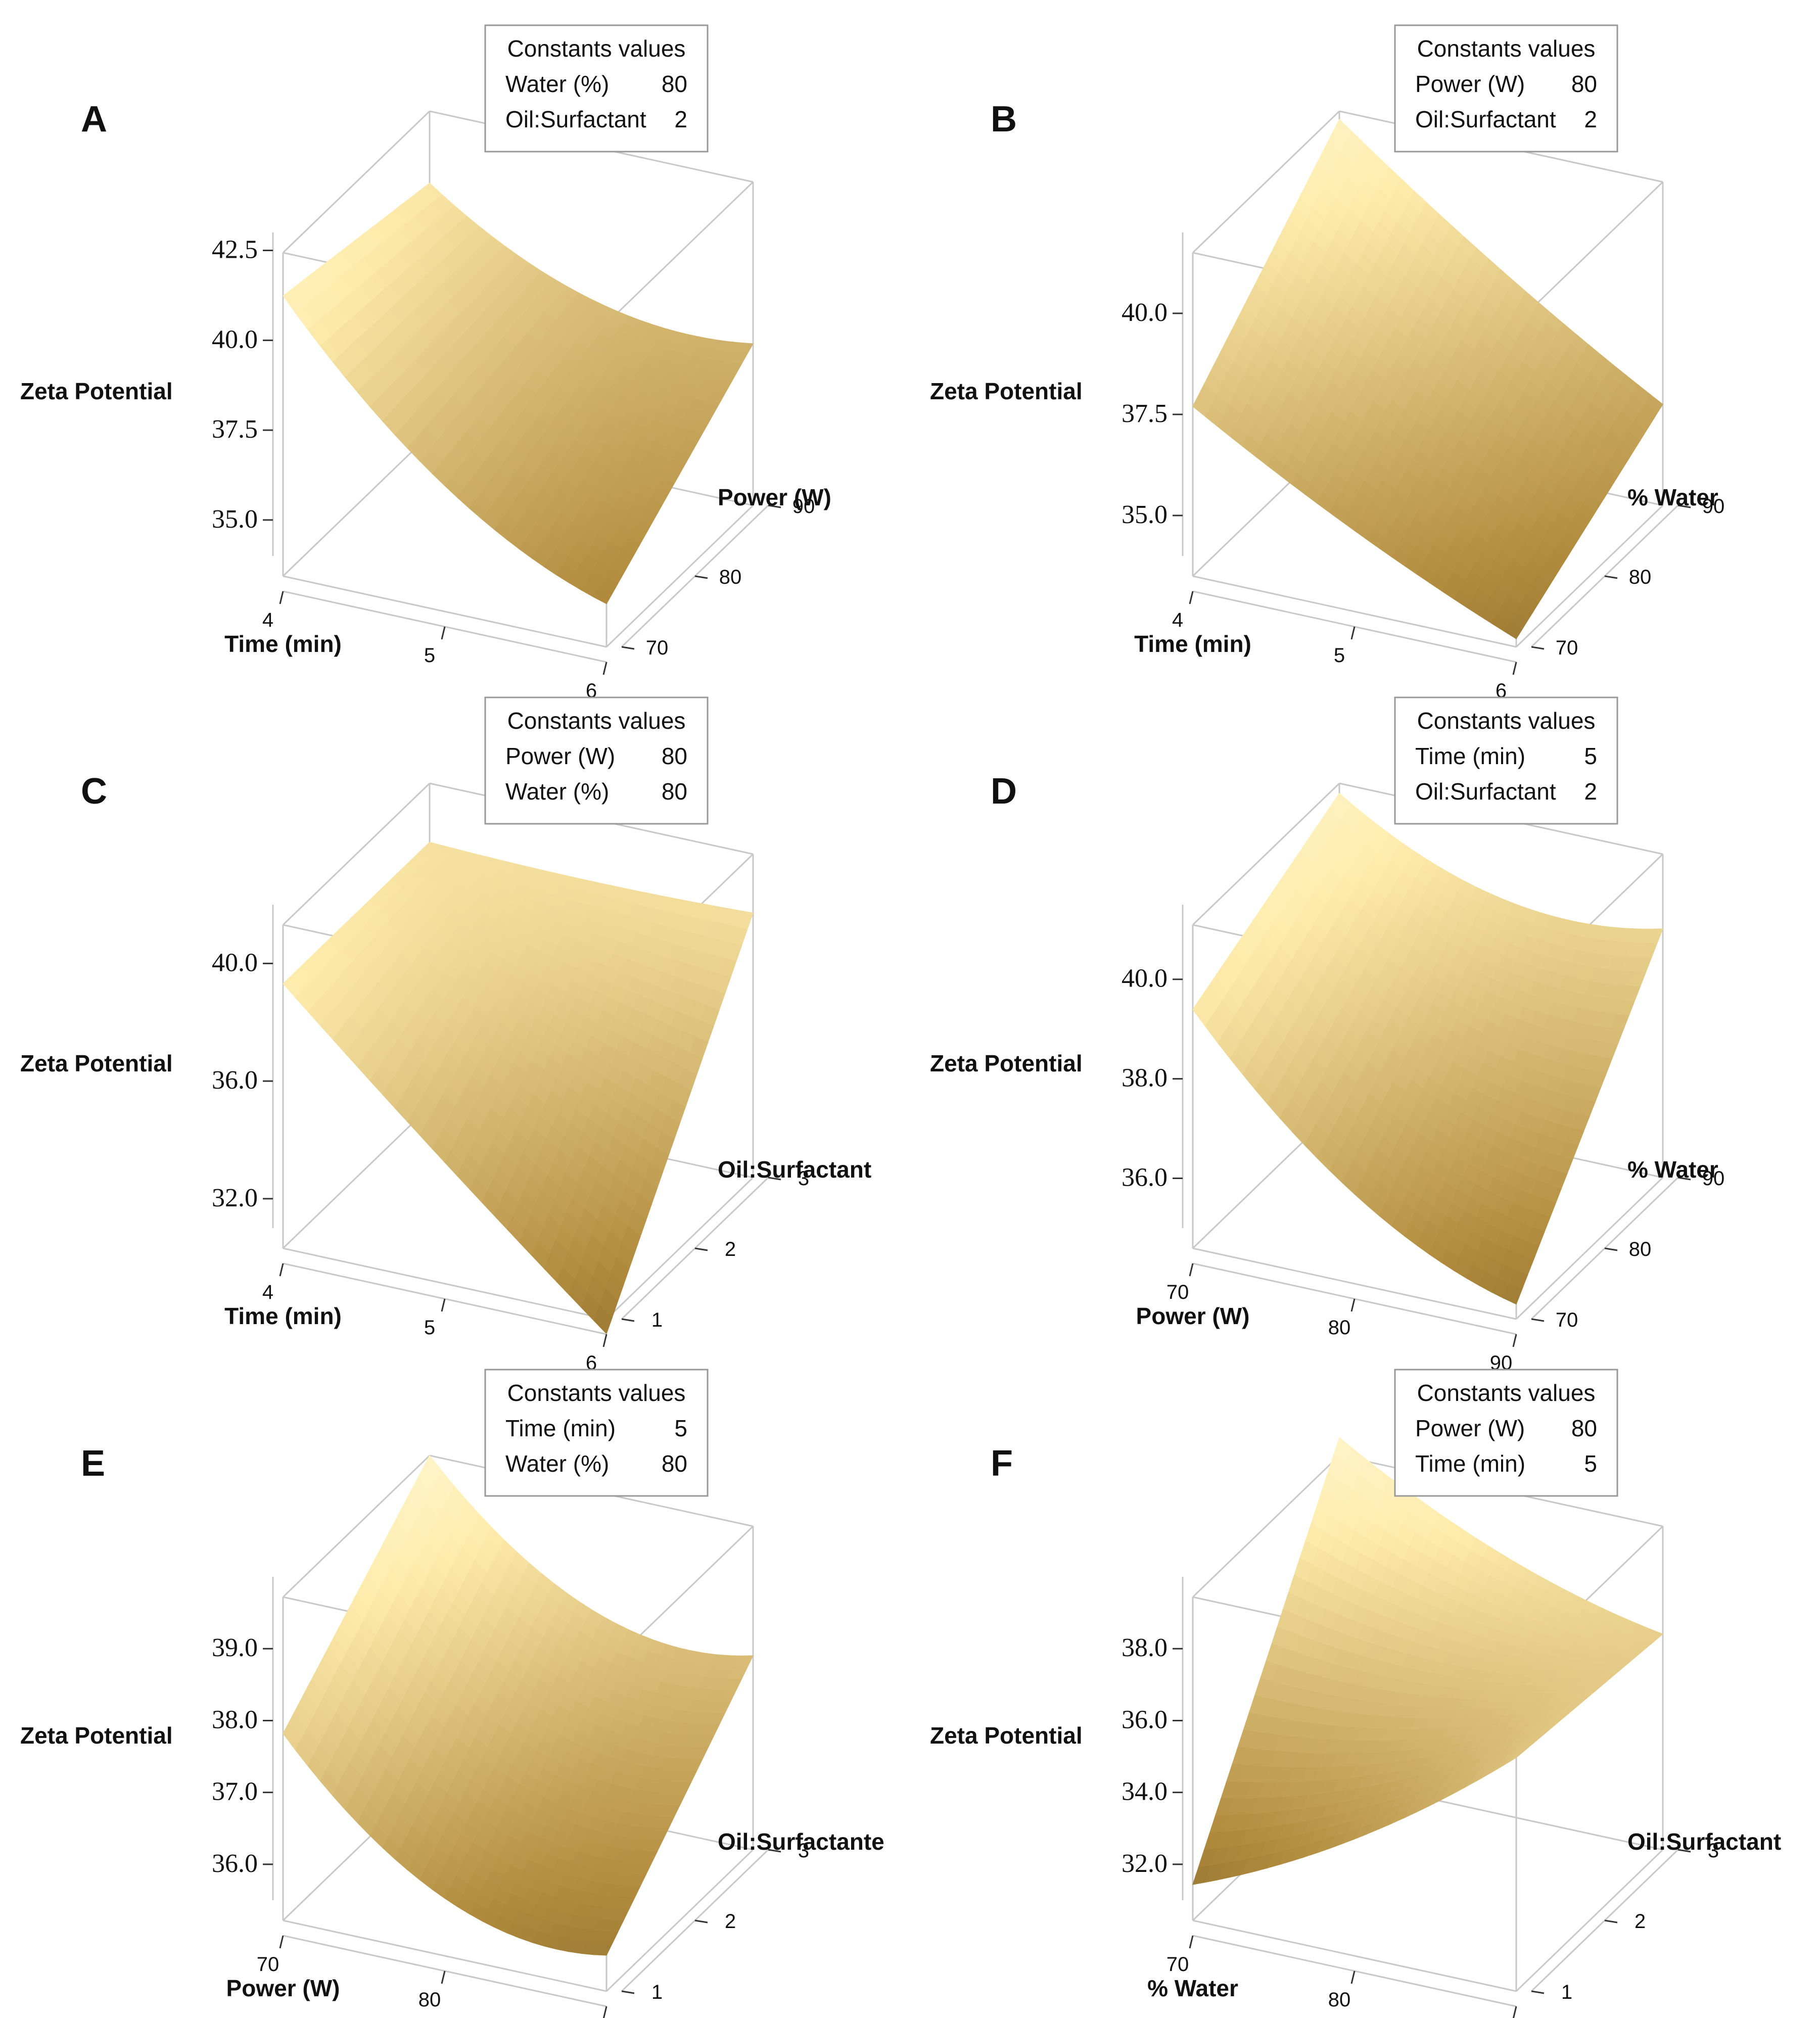  I want to click on panel-label-d: D, so click(1004, 791).